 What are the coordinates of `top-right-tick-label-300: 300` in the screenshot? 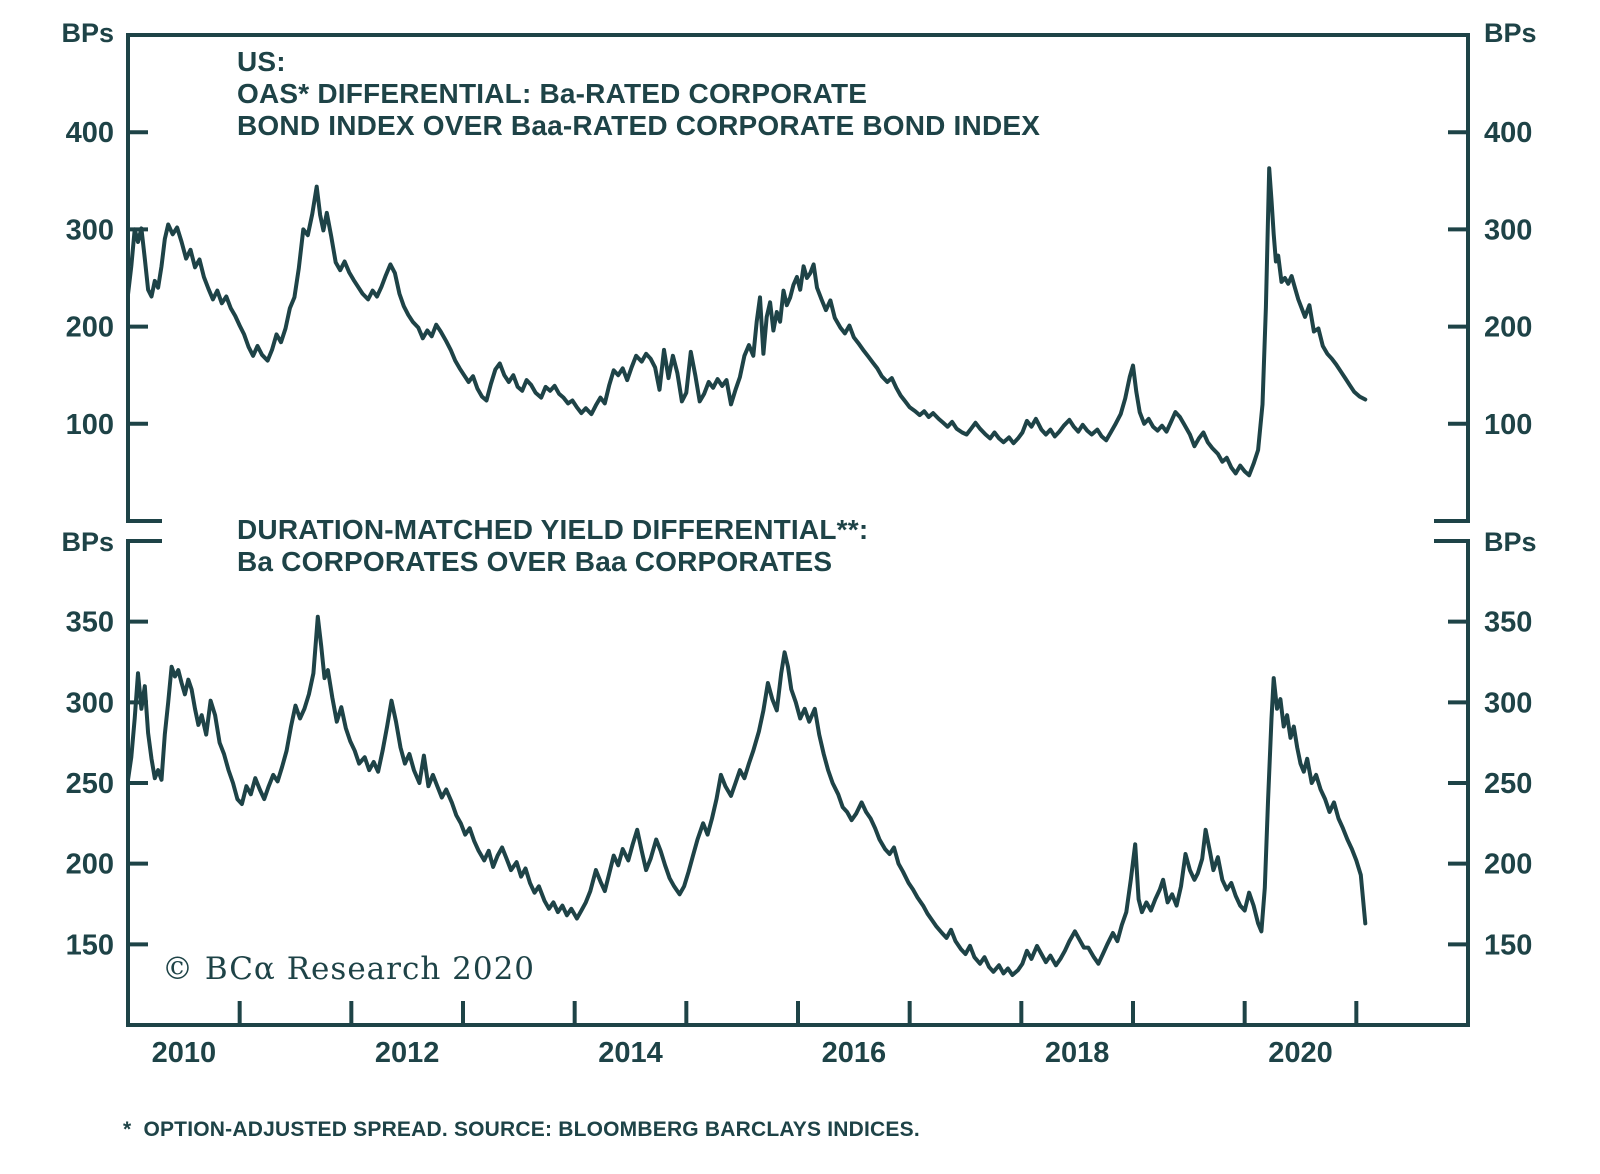 It's located at (1508, 230).